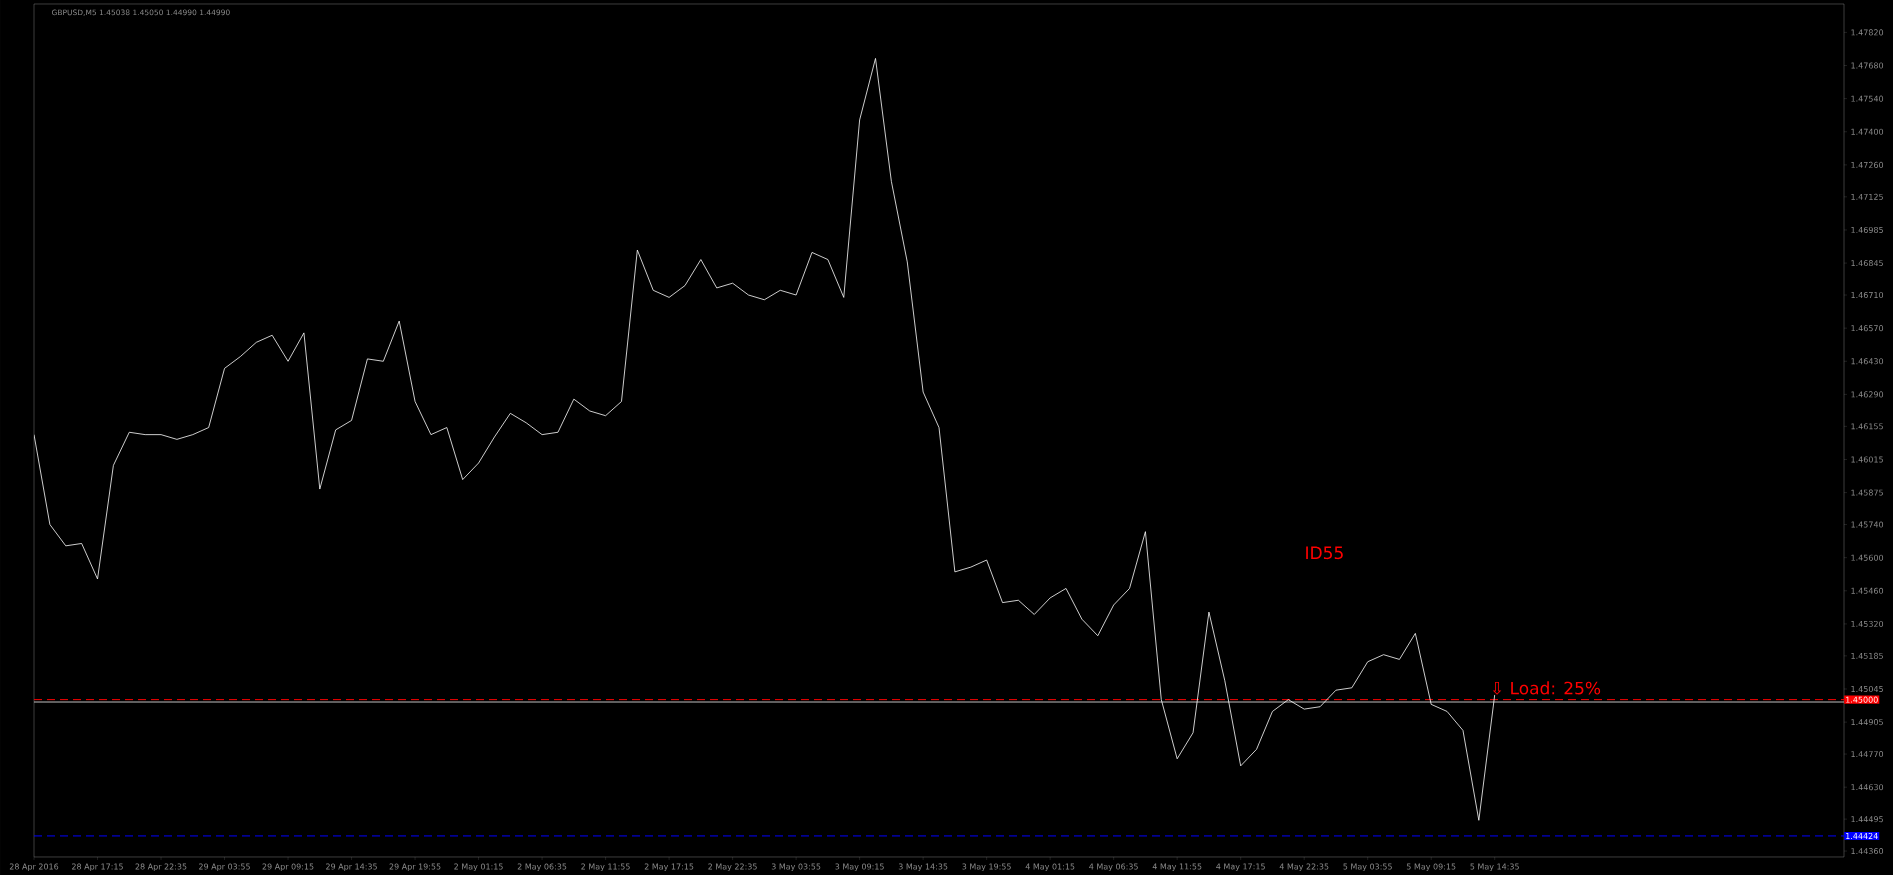 This screenshot has width=1893, height=875. I want to click on ref-line-label: 1.45000, so click(1862, 699).